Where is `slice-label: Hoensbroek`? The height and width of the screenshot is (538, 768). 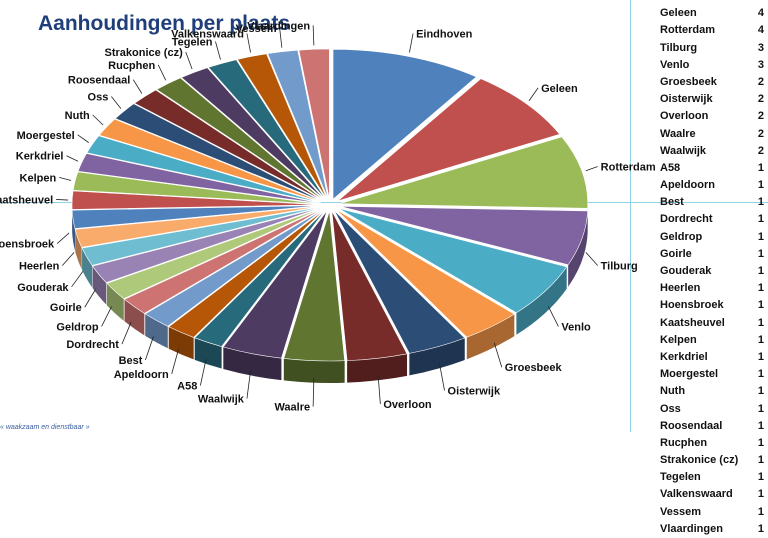 slice-label: Hoensbroek is located at coordinates (27, 245).